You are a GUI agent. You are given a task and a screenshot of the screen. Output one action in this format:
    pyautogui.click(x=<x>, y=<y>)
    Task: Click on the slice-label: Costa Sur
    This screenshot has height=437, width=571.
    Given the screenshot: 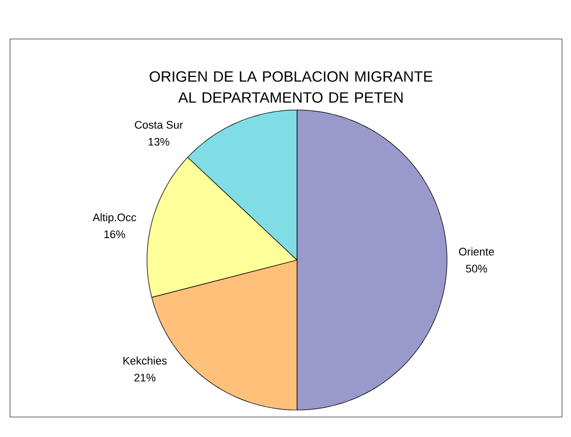 What is the action you would take?
    pyautogui.click(x=158, y=124)
    